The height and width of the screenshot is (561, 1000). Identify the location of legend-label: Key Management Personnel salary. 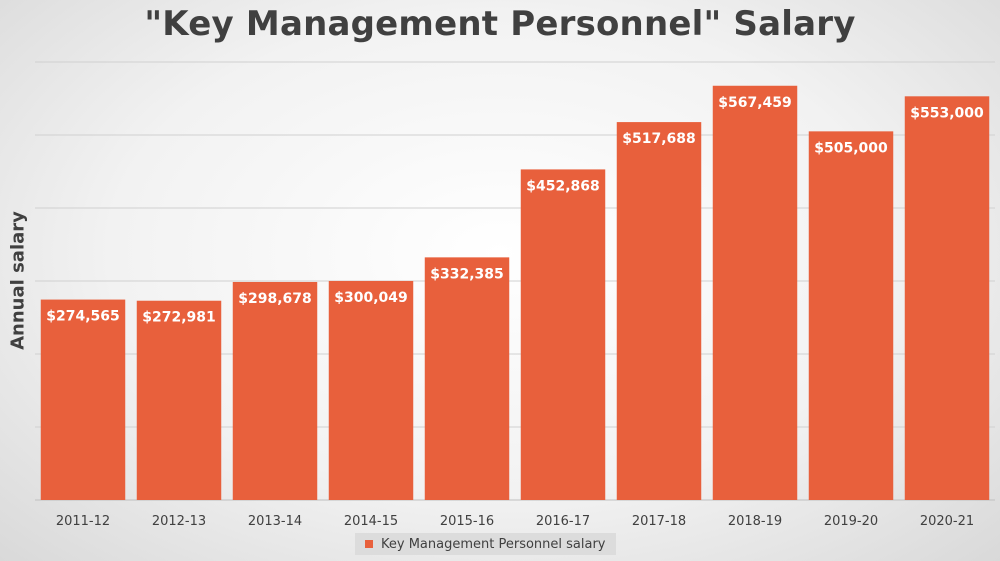
(493, 544).